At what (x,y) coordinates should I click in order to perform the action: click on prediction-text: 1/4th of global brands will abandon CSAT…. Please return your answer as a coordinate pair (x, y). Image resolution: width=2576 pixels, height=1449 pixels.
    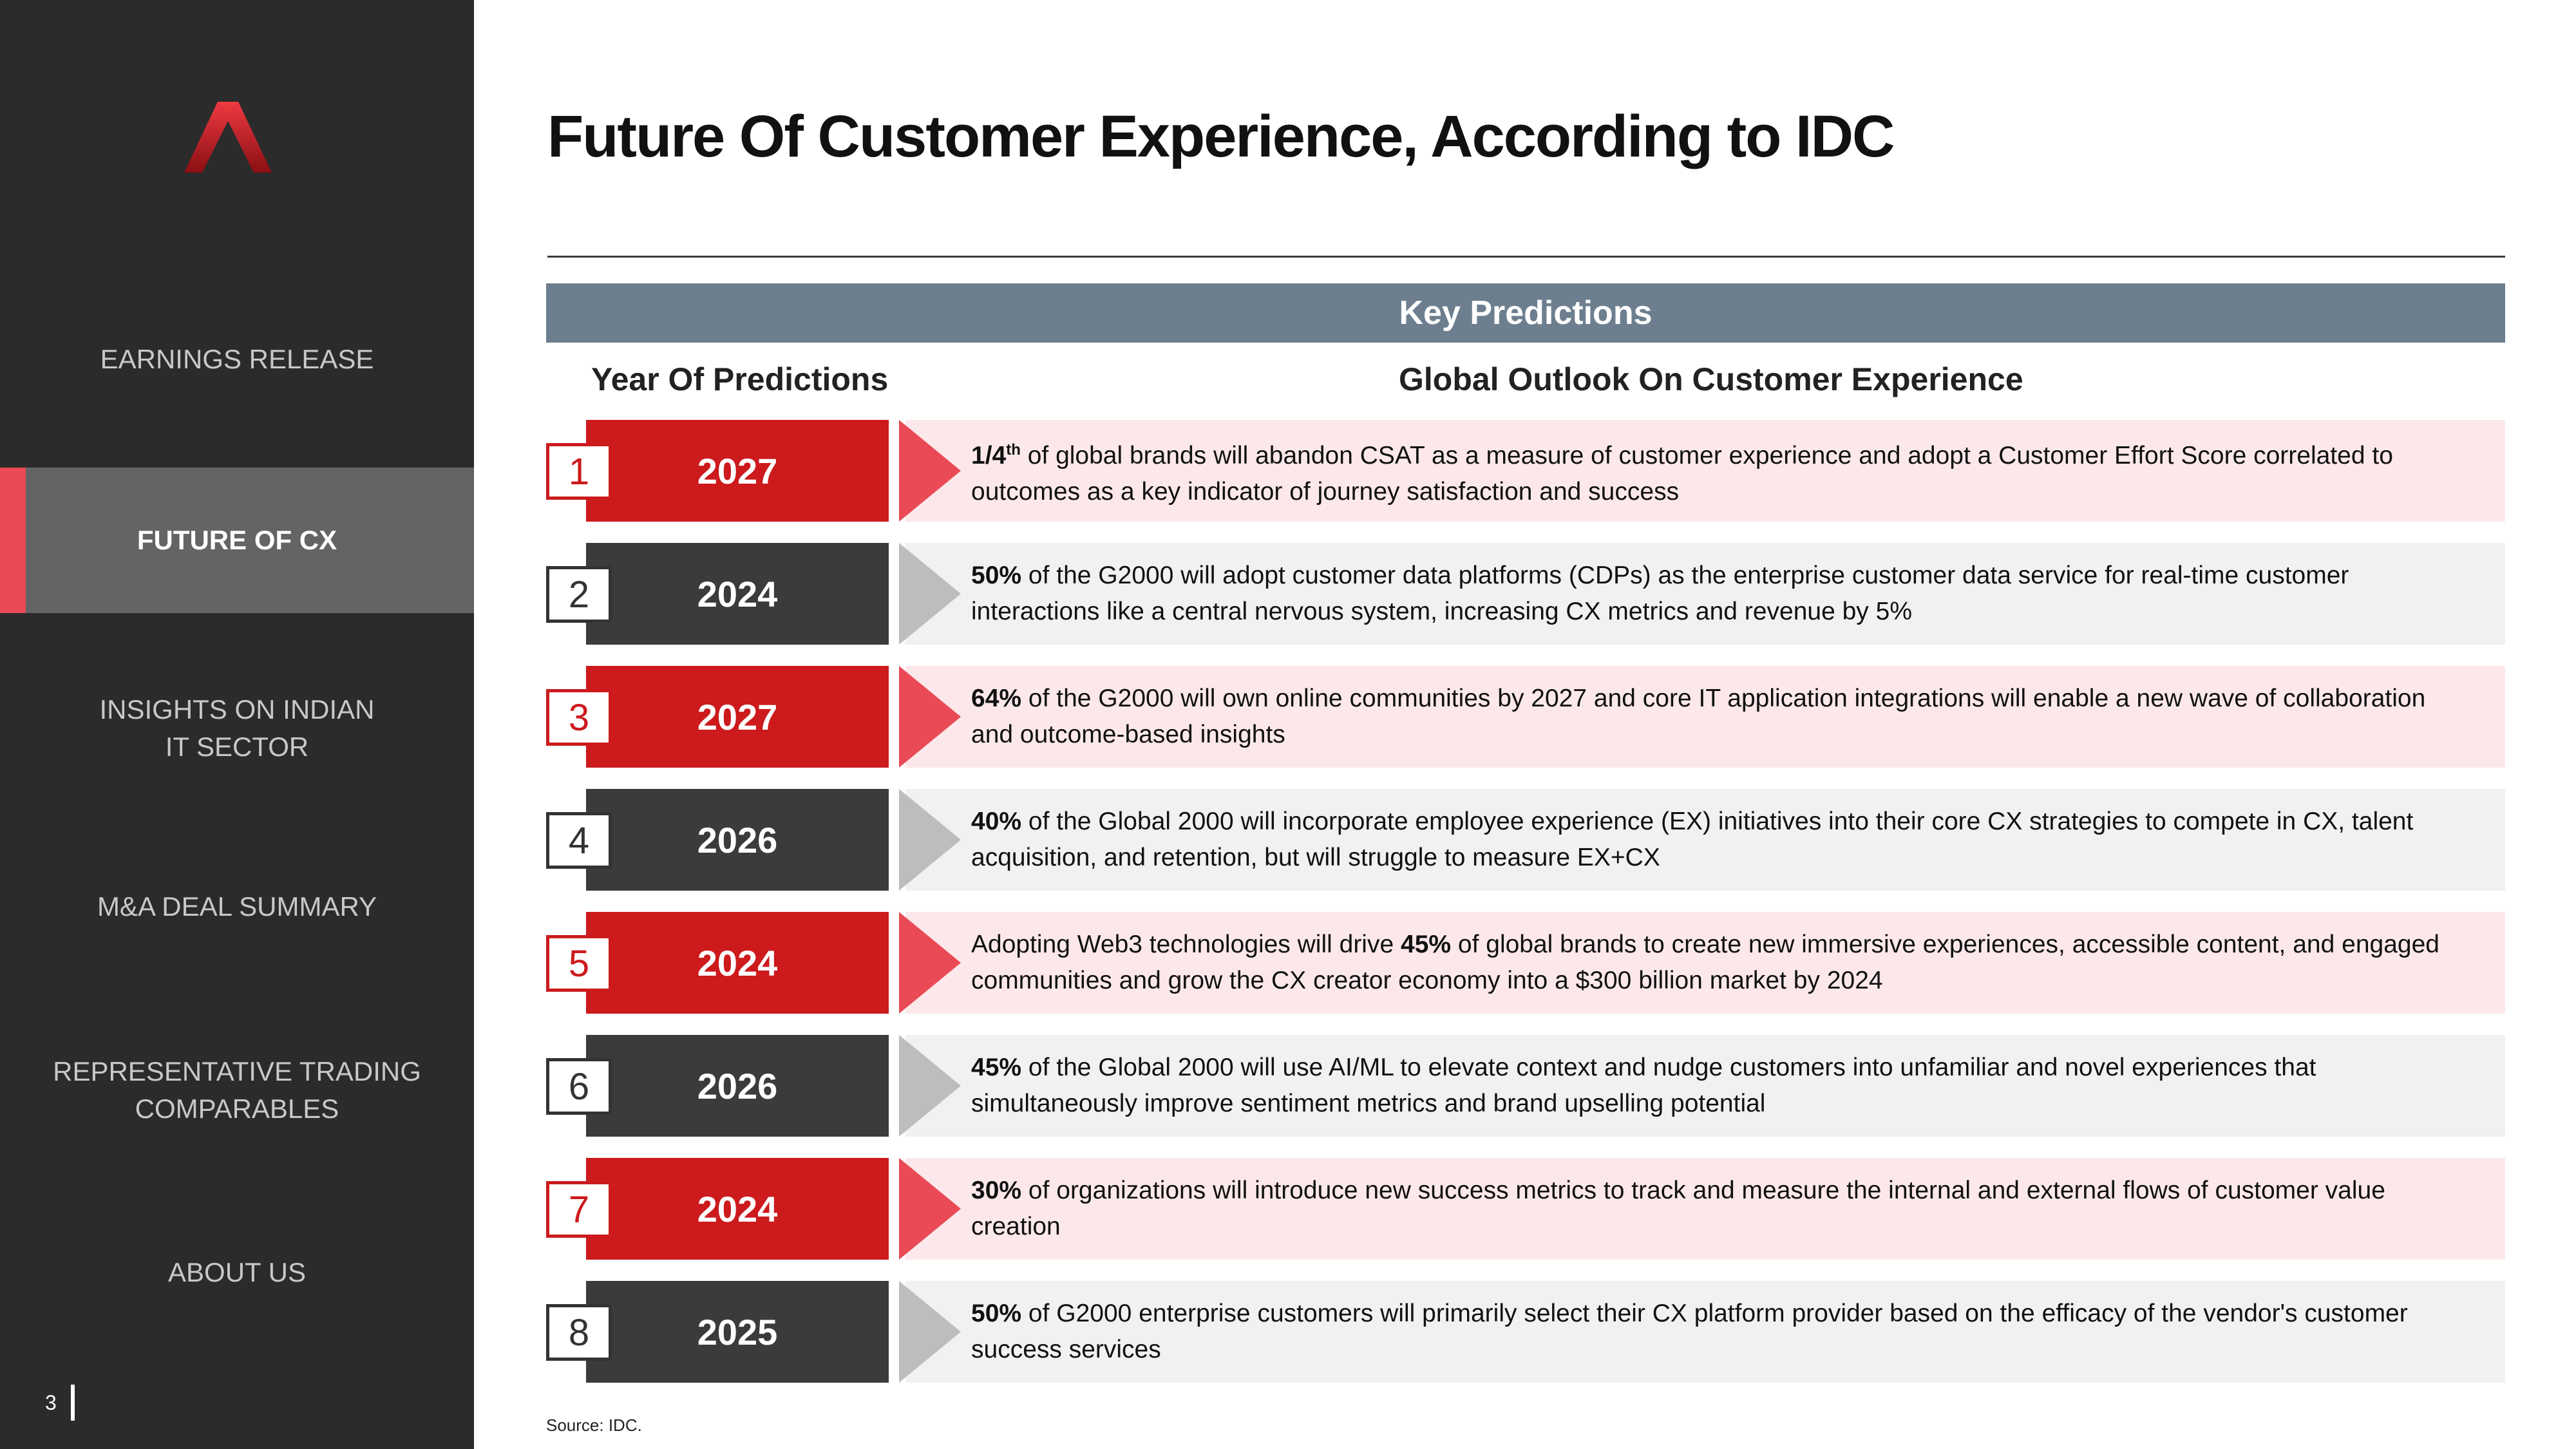
    Looking at the image, I should click on (1721, 471).